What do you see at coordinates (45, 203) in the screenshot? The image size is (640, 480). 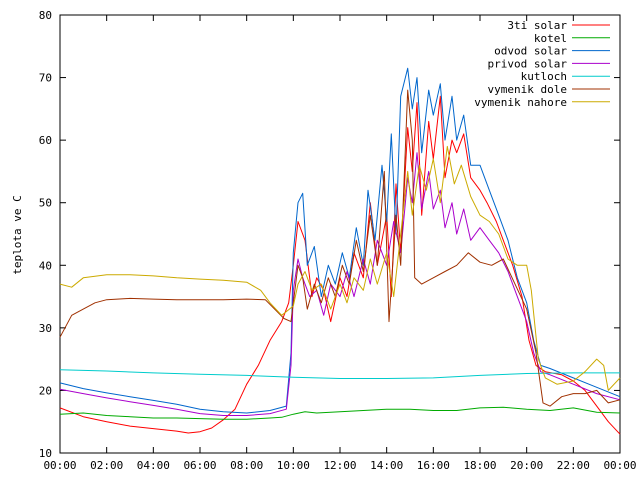 I see `y-tick-label: 50` at bounding box center [45, 203].